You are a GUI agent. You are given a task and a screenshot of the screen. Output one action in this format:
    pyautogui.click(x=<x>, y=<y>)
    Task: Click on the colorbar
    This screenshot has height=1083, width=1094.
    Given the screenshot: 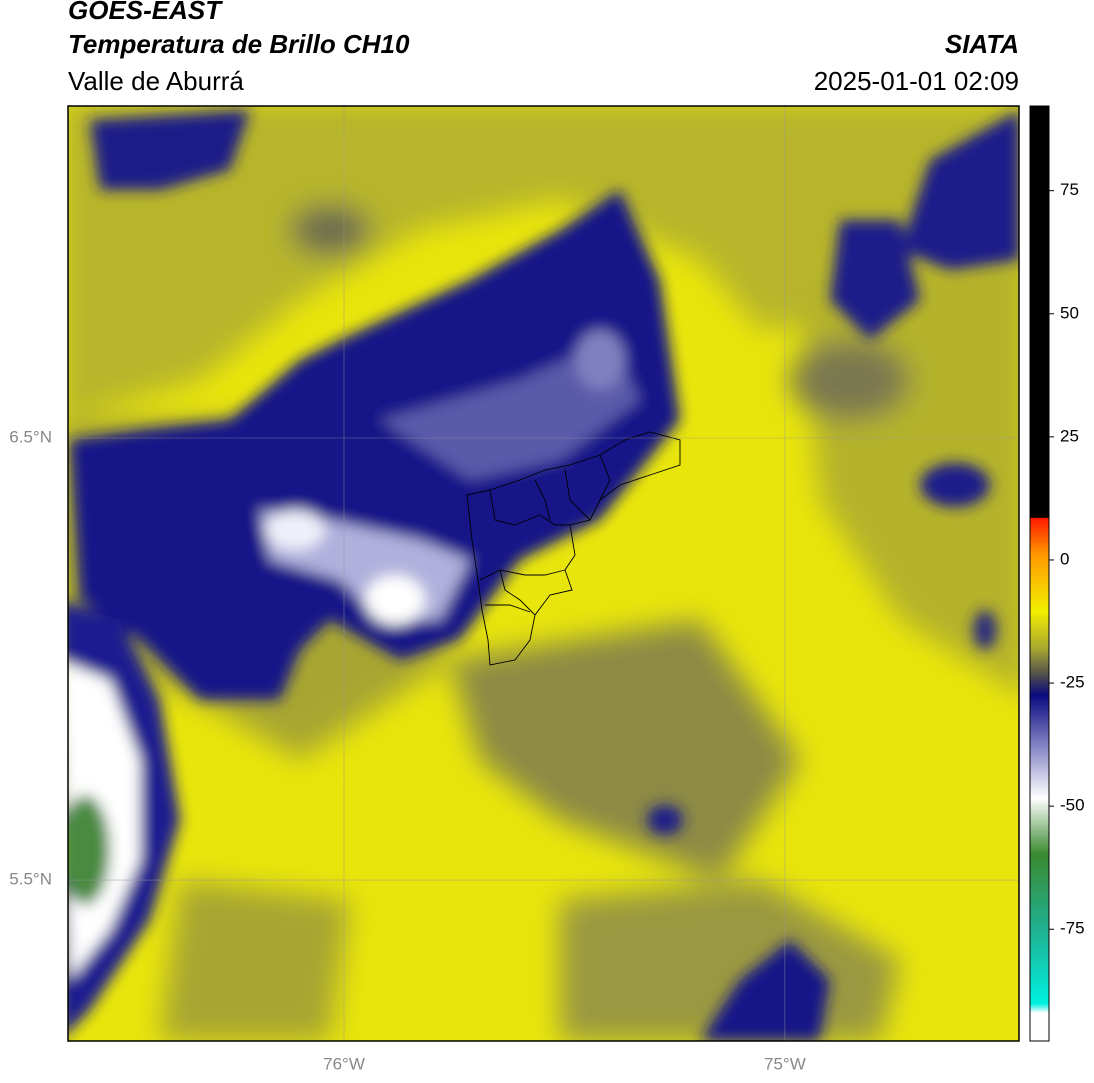 What is the action you would take?
    pyautogui.click(x=1039, y=573)
    